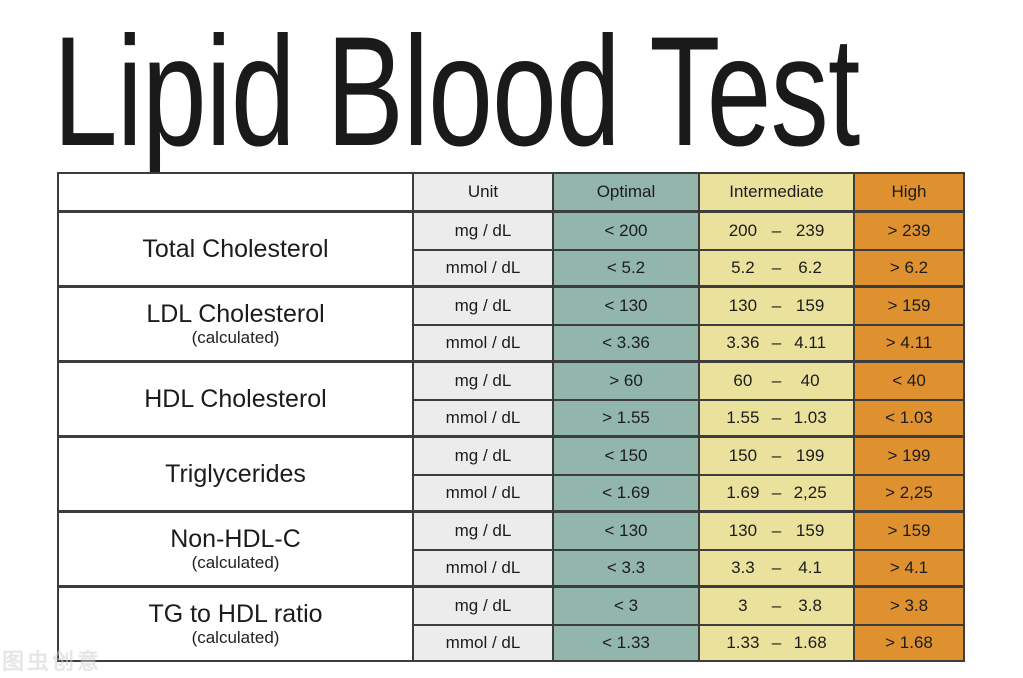  What do you see at coordinates (909, 456) in the screenshot?
I see `high-cell: > 199` at bounding box center [909, 456].